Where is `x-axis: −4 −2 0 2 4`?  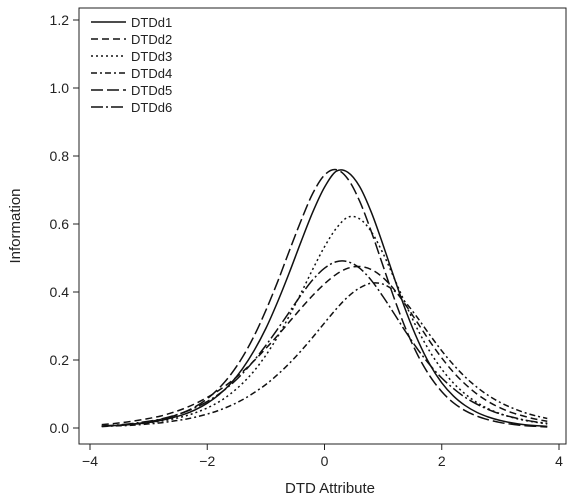
x-axis: −4 −2 0 2 4 is located at coordinates (322, 456).